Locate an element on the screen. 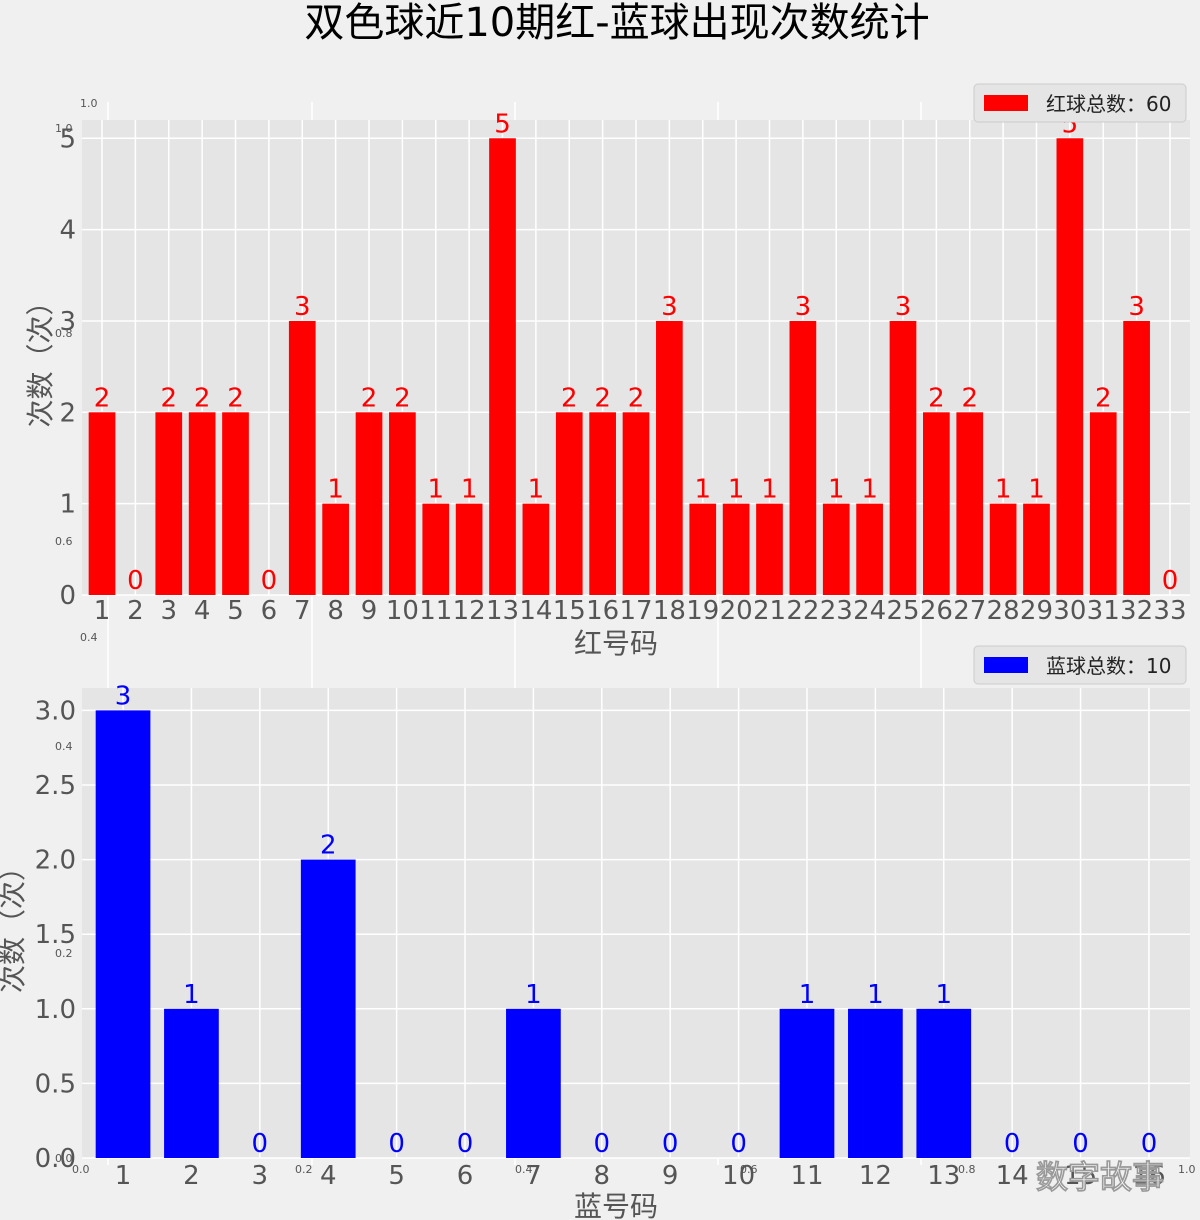 This screenshot has width=1200, height=1220. bg-tick-label: 0.4 is located at coordinates (64, 746).